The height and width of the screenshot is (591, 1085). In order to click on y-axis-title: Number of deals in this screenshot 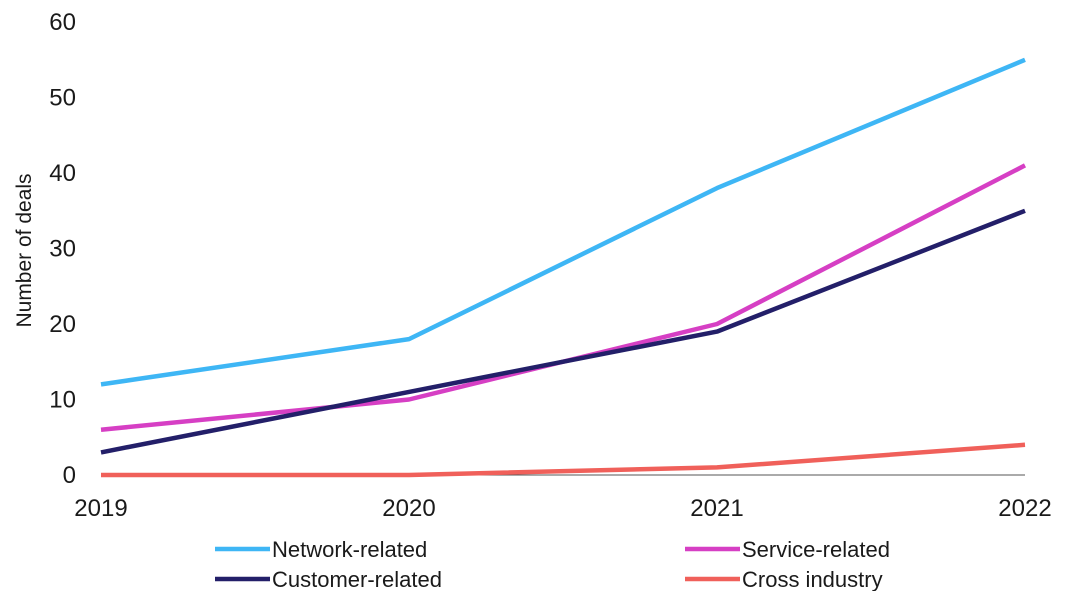, I will do `click(24, 250)`.